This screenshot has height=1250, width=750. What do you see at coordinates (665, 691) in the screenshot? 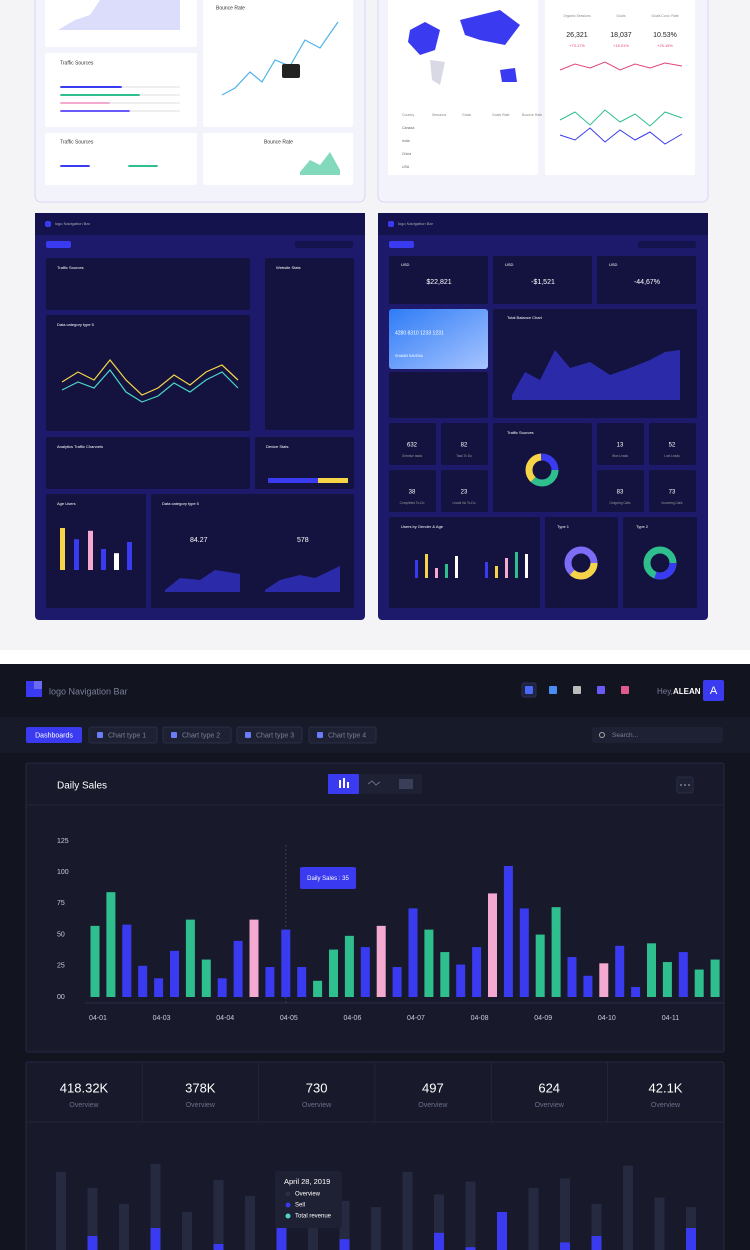
I see `label: Hey,` at bounding box center [665, 691].